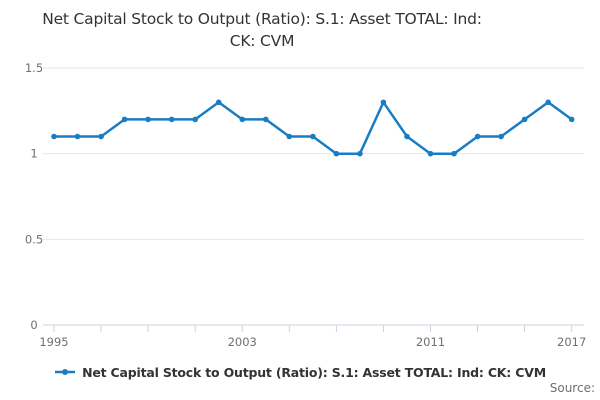 The height and width of the screenshot is (400, 600). Describe the element at coordinates (242, 342) in the screenshot. I see `x-axis-tick-label: 2003` at that location.